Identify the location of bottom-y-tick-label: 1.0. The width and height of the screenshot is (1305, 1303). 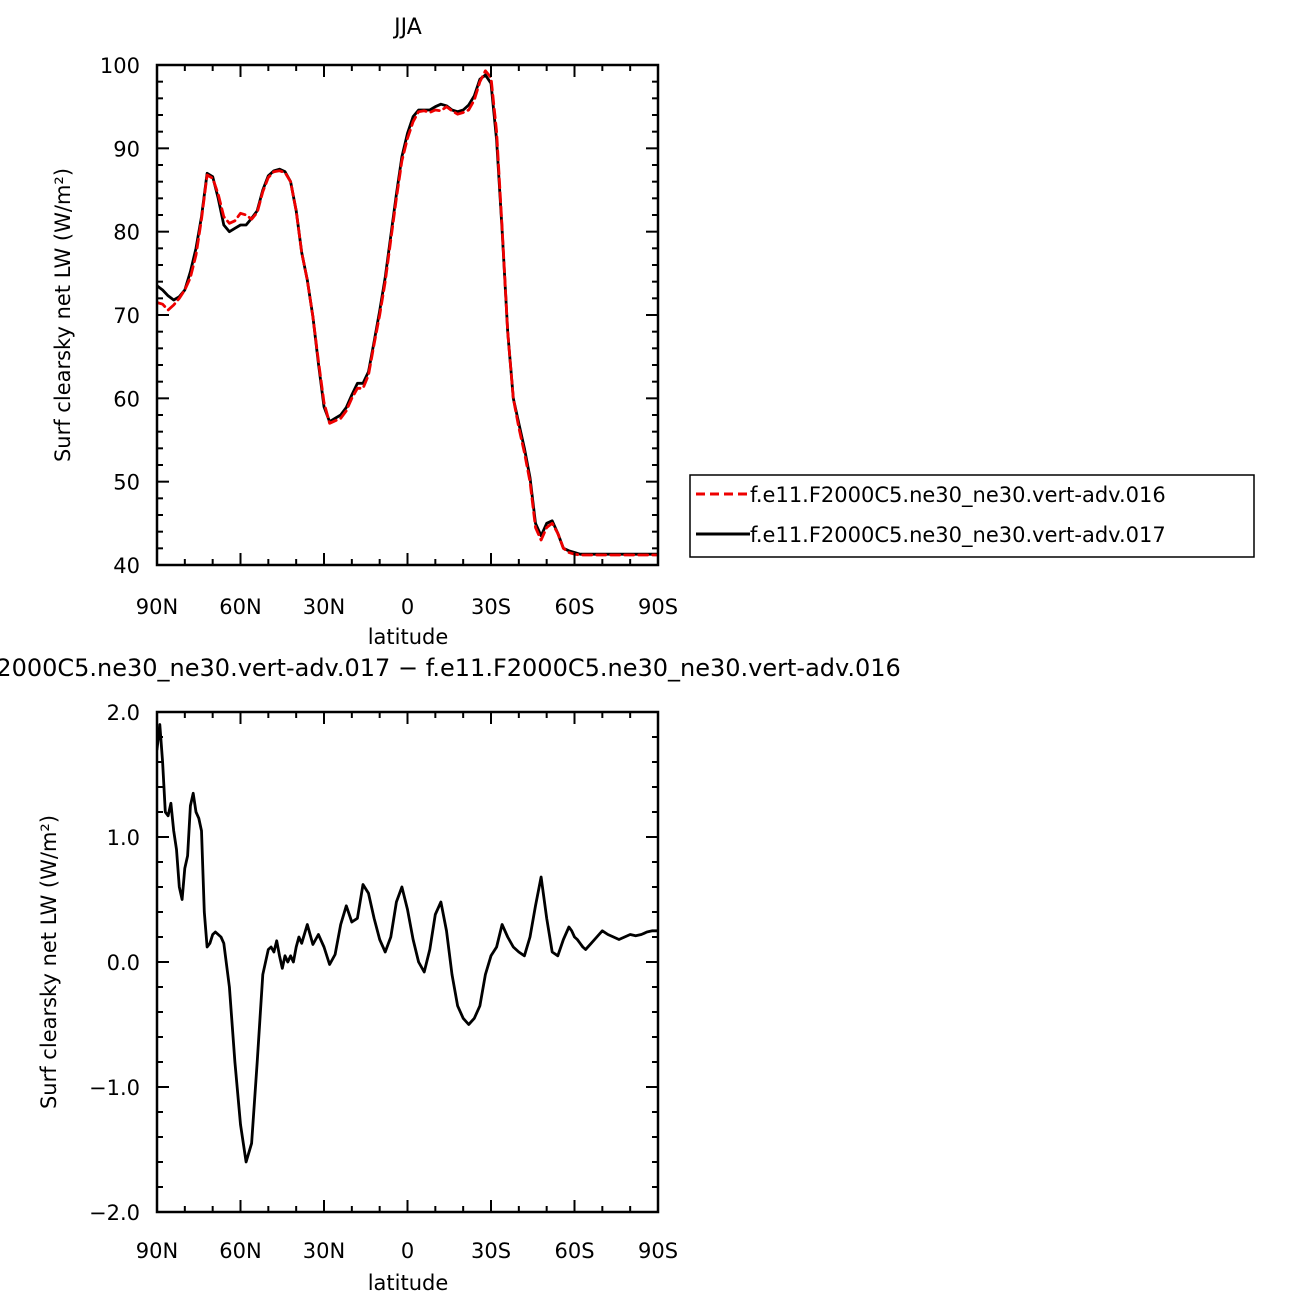
(123, 838).